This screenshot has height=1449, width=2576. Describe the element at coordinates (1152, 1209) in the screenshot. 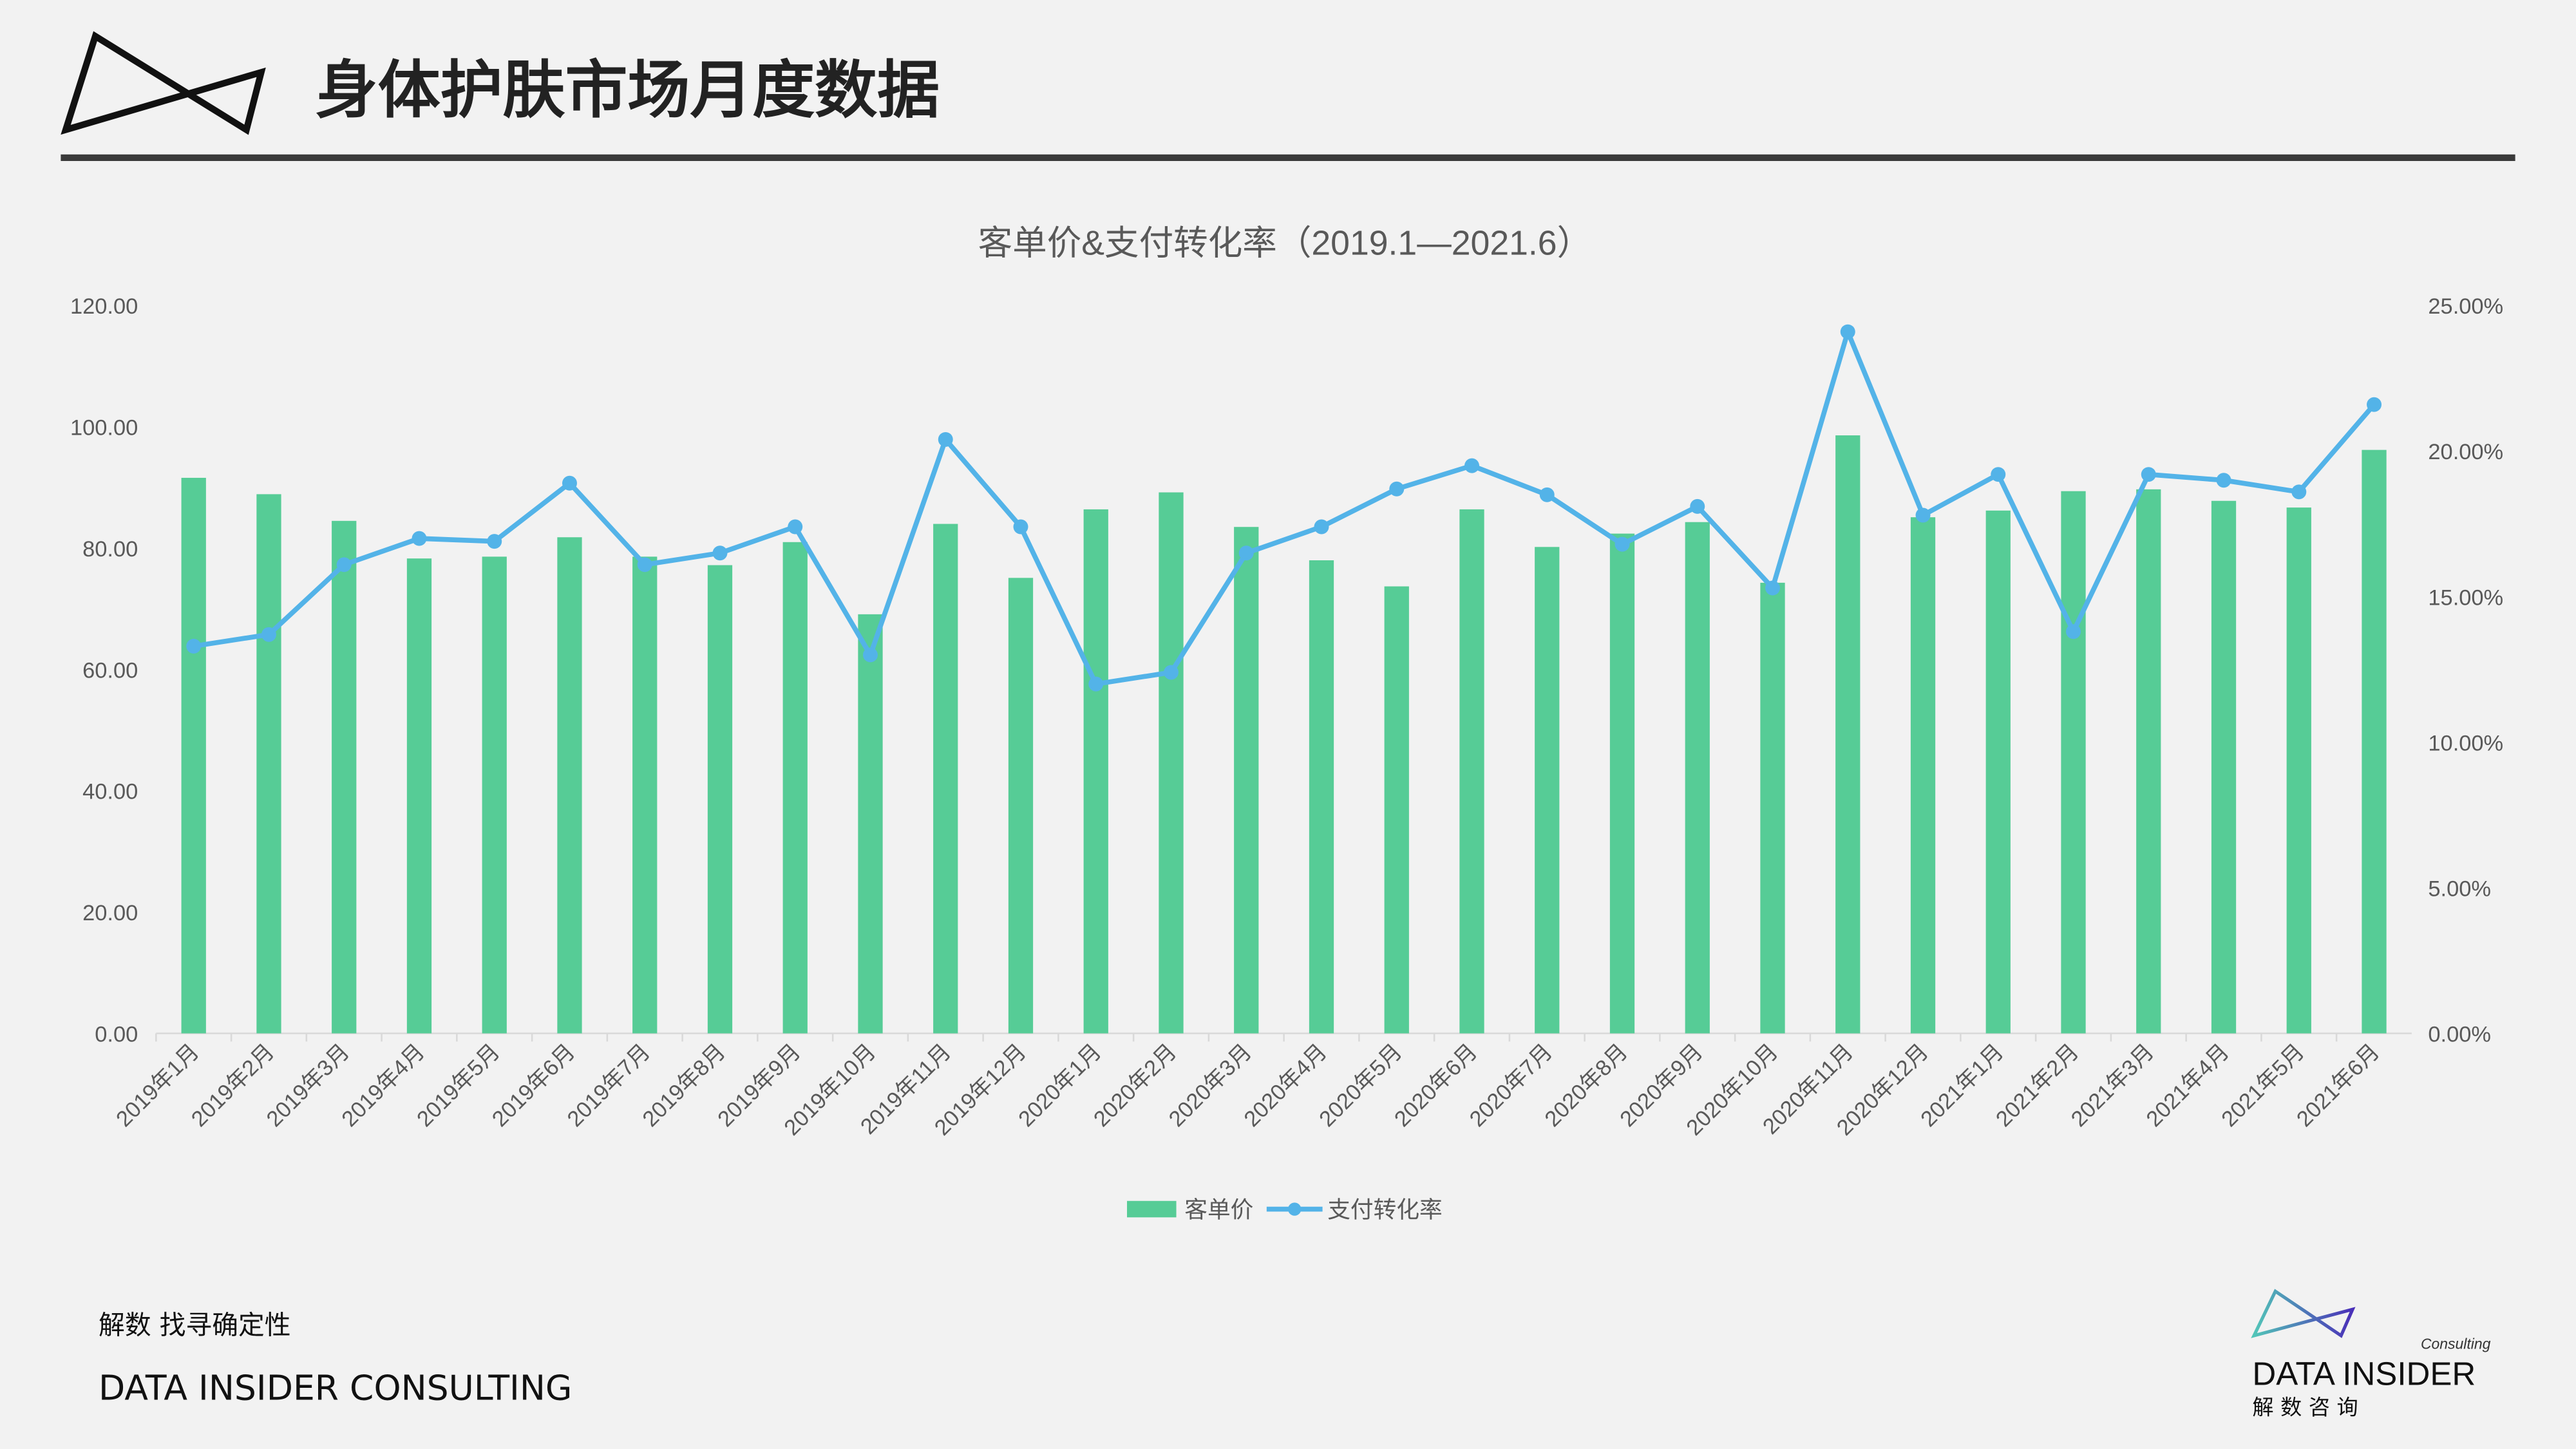

I see `legend-swatch-bar` at that location.